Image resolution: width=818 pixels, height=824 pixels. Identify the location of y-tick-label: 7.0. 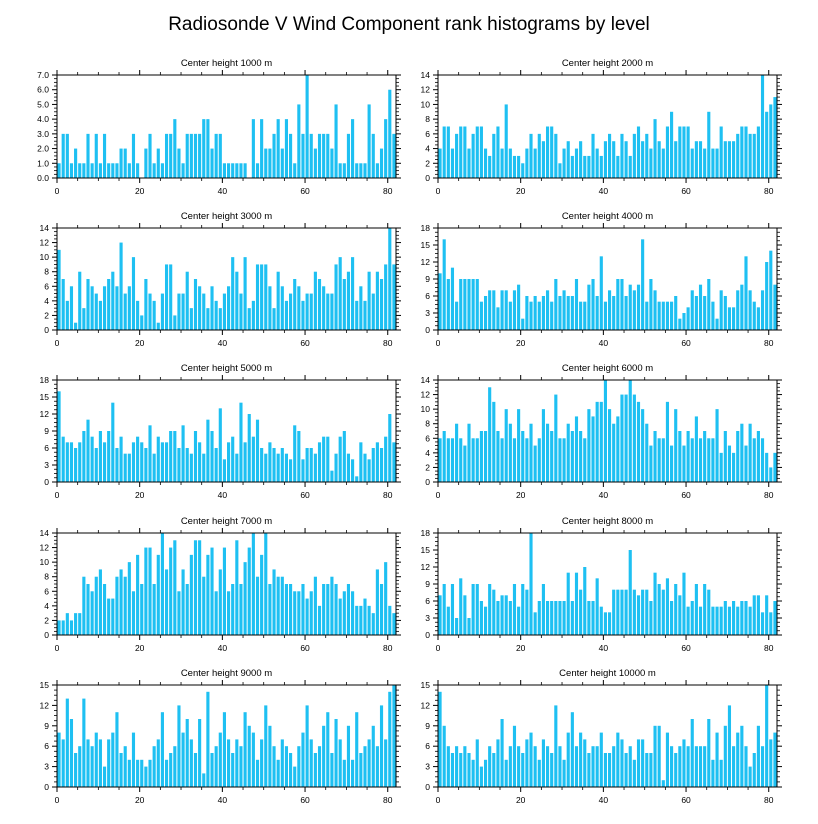
(43, 75).